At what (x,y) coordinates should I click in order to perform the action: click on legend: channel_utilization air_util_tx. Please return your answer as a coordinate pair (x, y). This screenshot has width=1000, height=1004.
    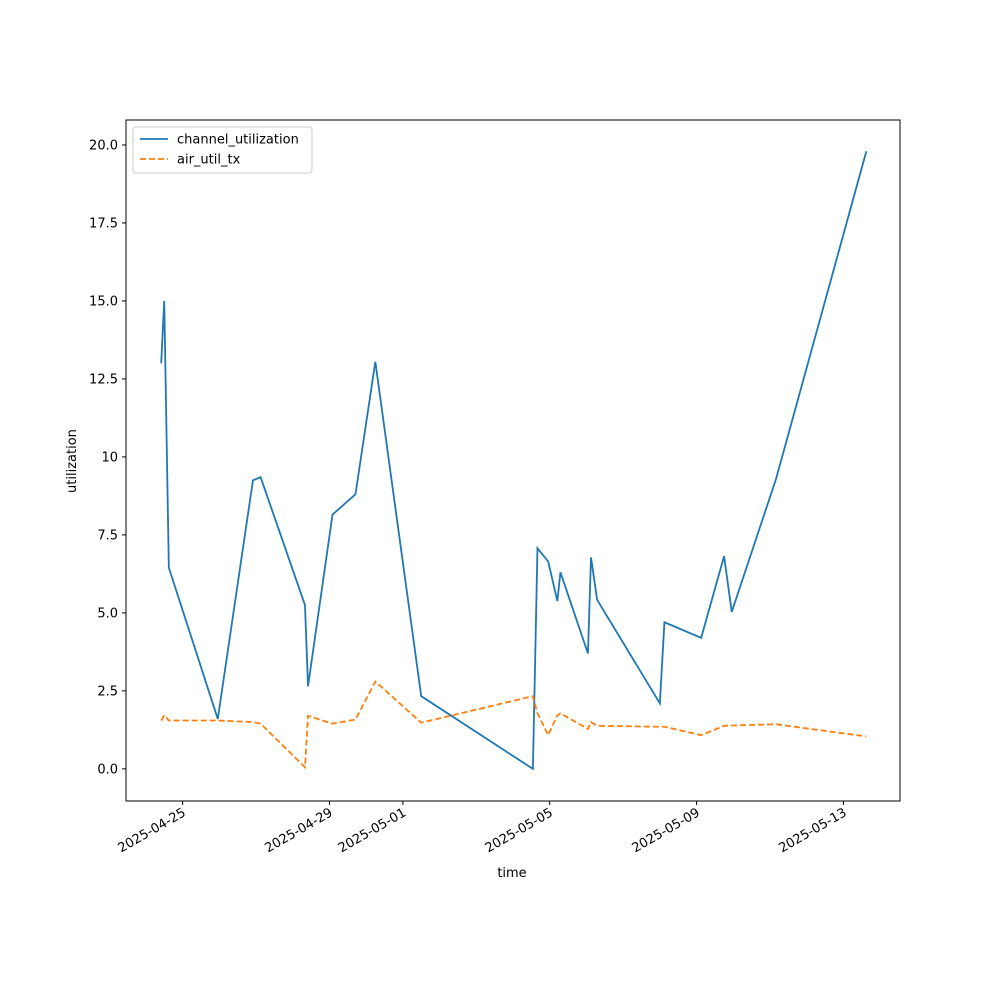
    Looking at the image, I should click on (222, 150).